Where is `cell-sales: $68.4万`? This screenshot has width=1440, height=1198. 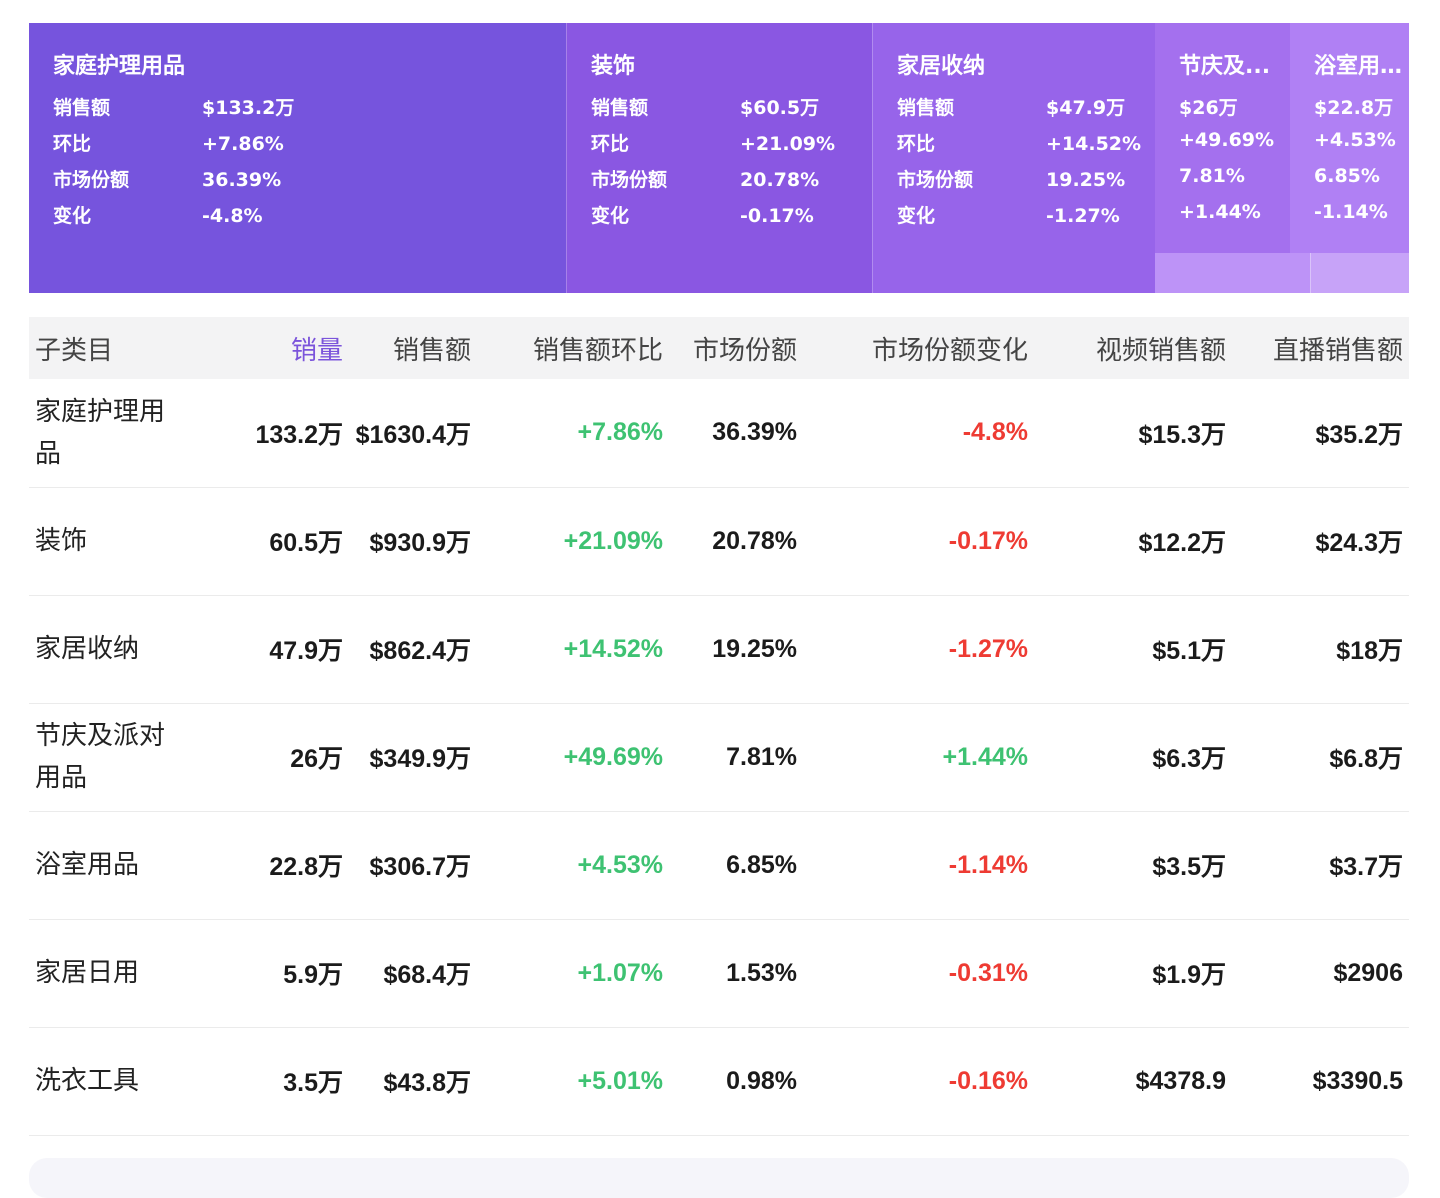
cell-sales: $68.4万 is located at coordinates (427, 975).